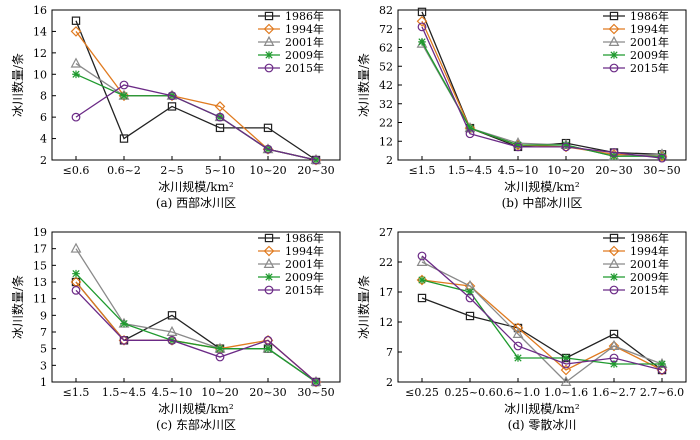 The image size is (700, 440). I want to click on y-tick-label: 4, so click(43, 139).